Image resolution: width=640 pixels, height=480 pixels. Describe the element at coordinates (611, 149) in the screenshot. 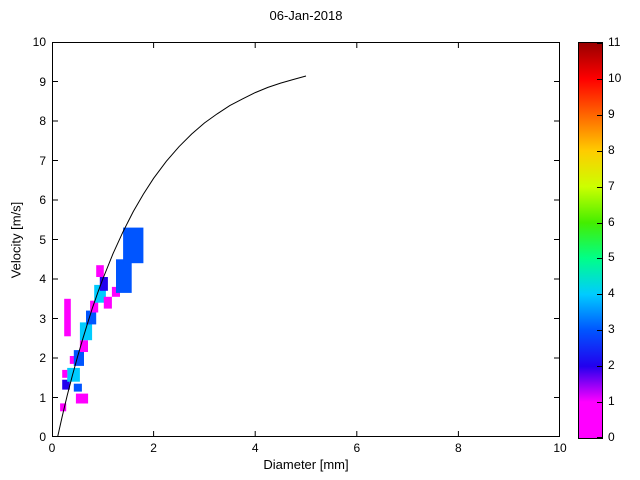

I see `colorbar-tick-label: 8` at that location.